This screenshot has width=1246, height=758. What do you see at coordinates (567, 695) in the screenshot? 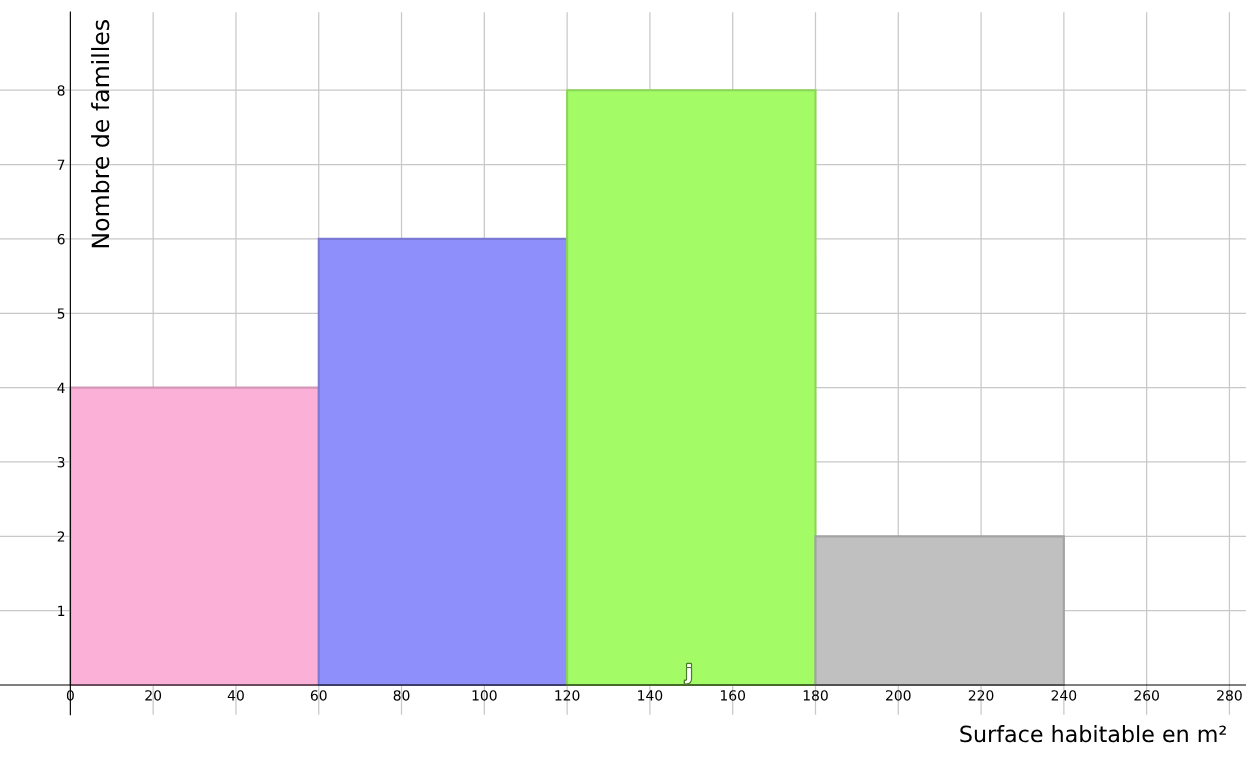
I see `x-tick-label: 120` at bounding box center [567, 695].